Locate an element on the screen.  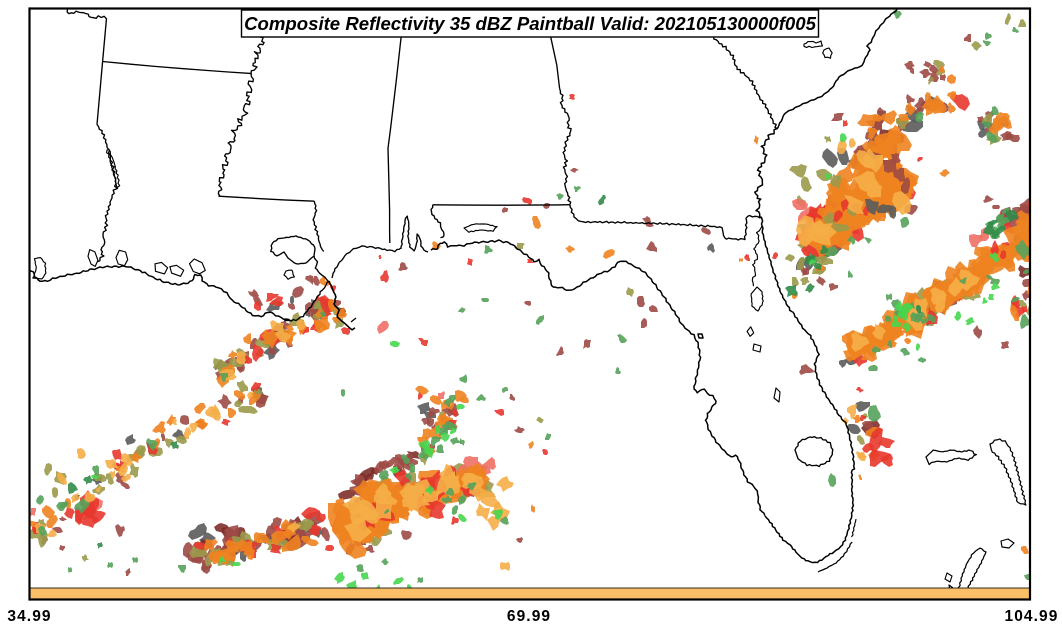
svg-text: 69.99 is located at coordinates (529, 616).